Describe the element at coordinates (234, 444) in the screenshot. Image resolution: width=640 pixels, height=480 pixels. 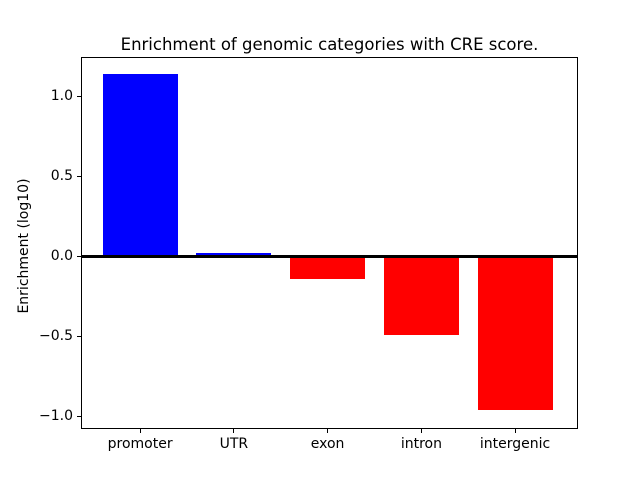
I see `x-tick-label-UTR: UTR` at that location.